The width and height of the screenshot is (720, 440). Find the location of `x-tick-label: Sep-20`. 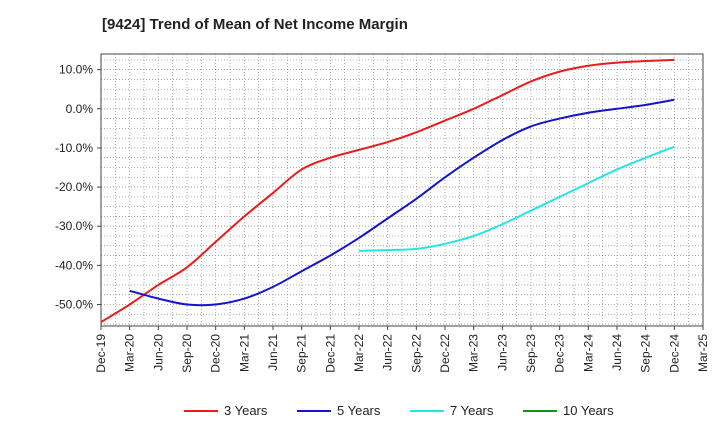

x-tick-label: Sep-20 is located at coordinates (187, 353).